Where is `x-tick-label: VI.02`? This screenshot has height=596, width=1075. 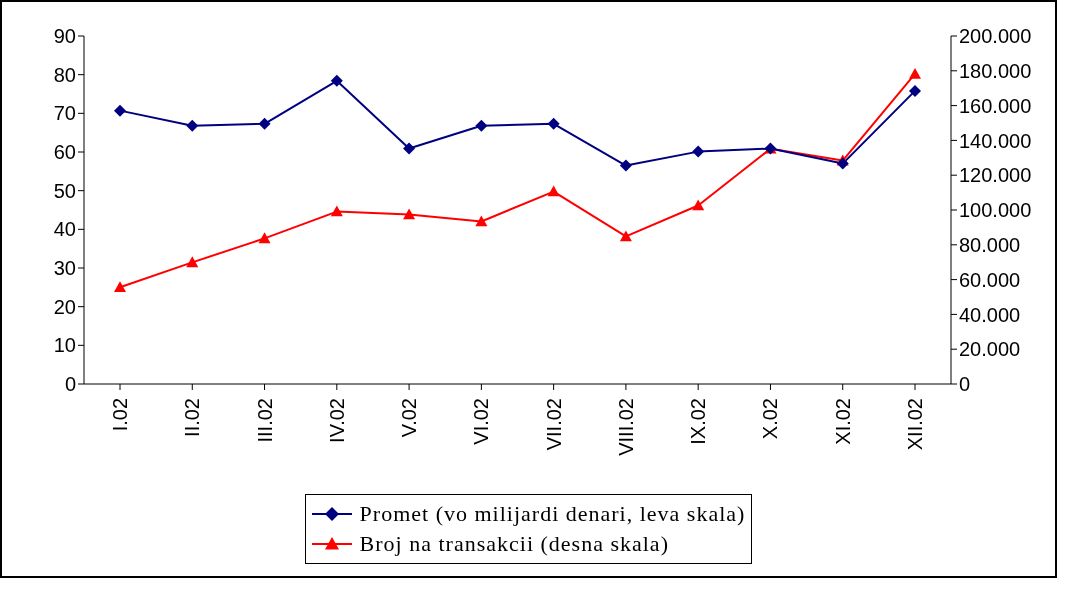
x-tick-label: VI.02 is located at coordinates (481, 421).